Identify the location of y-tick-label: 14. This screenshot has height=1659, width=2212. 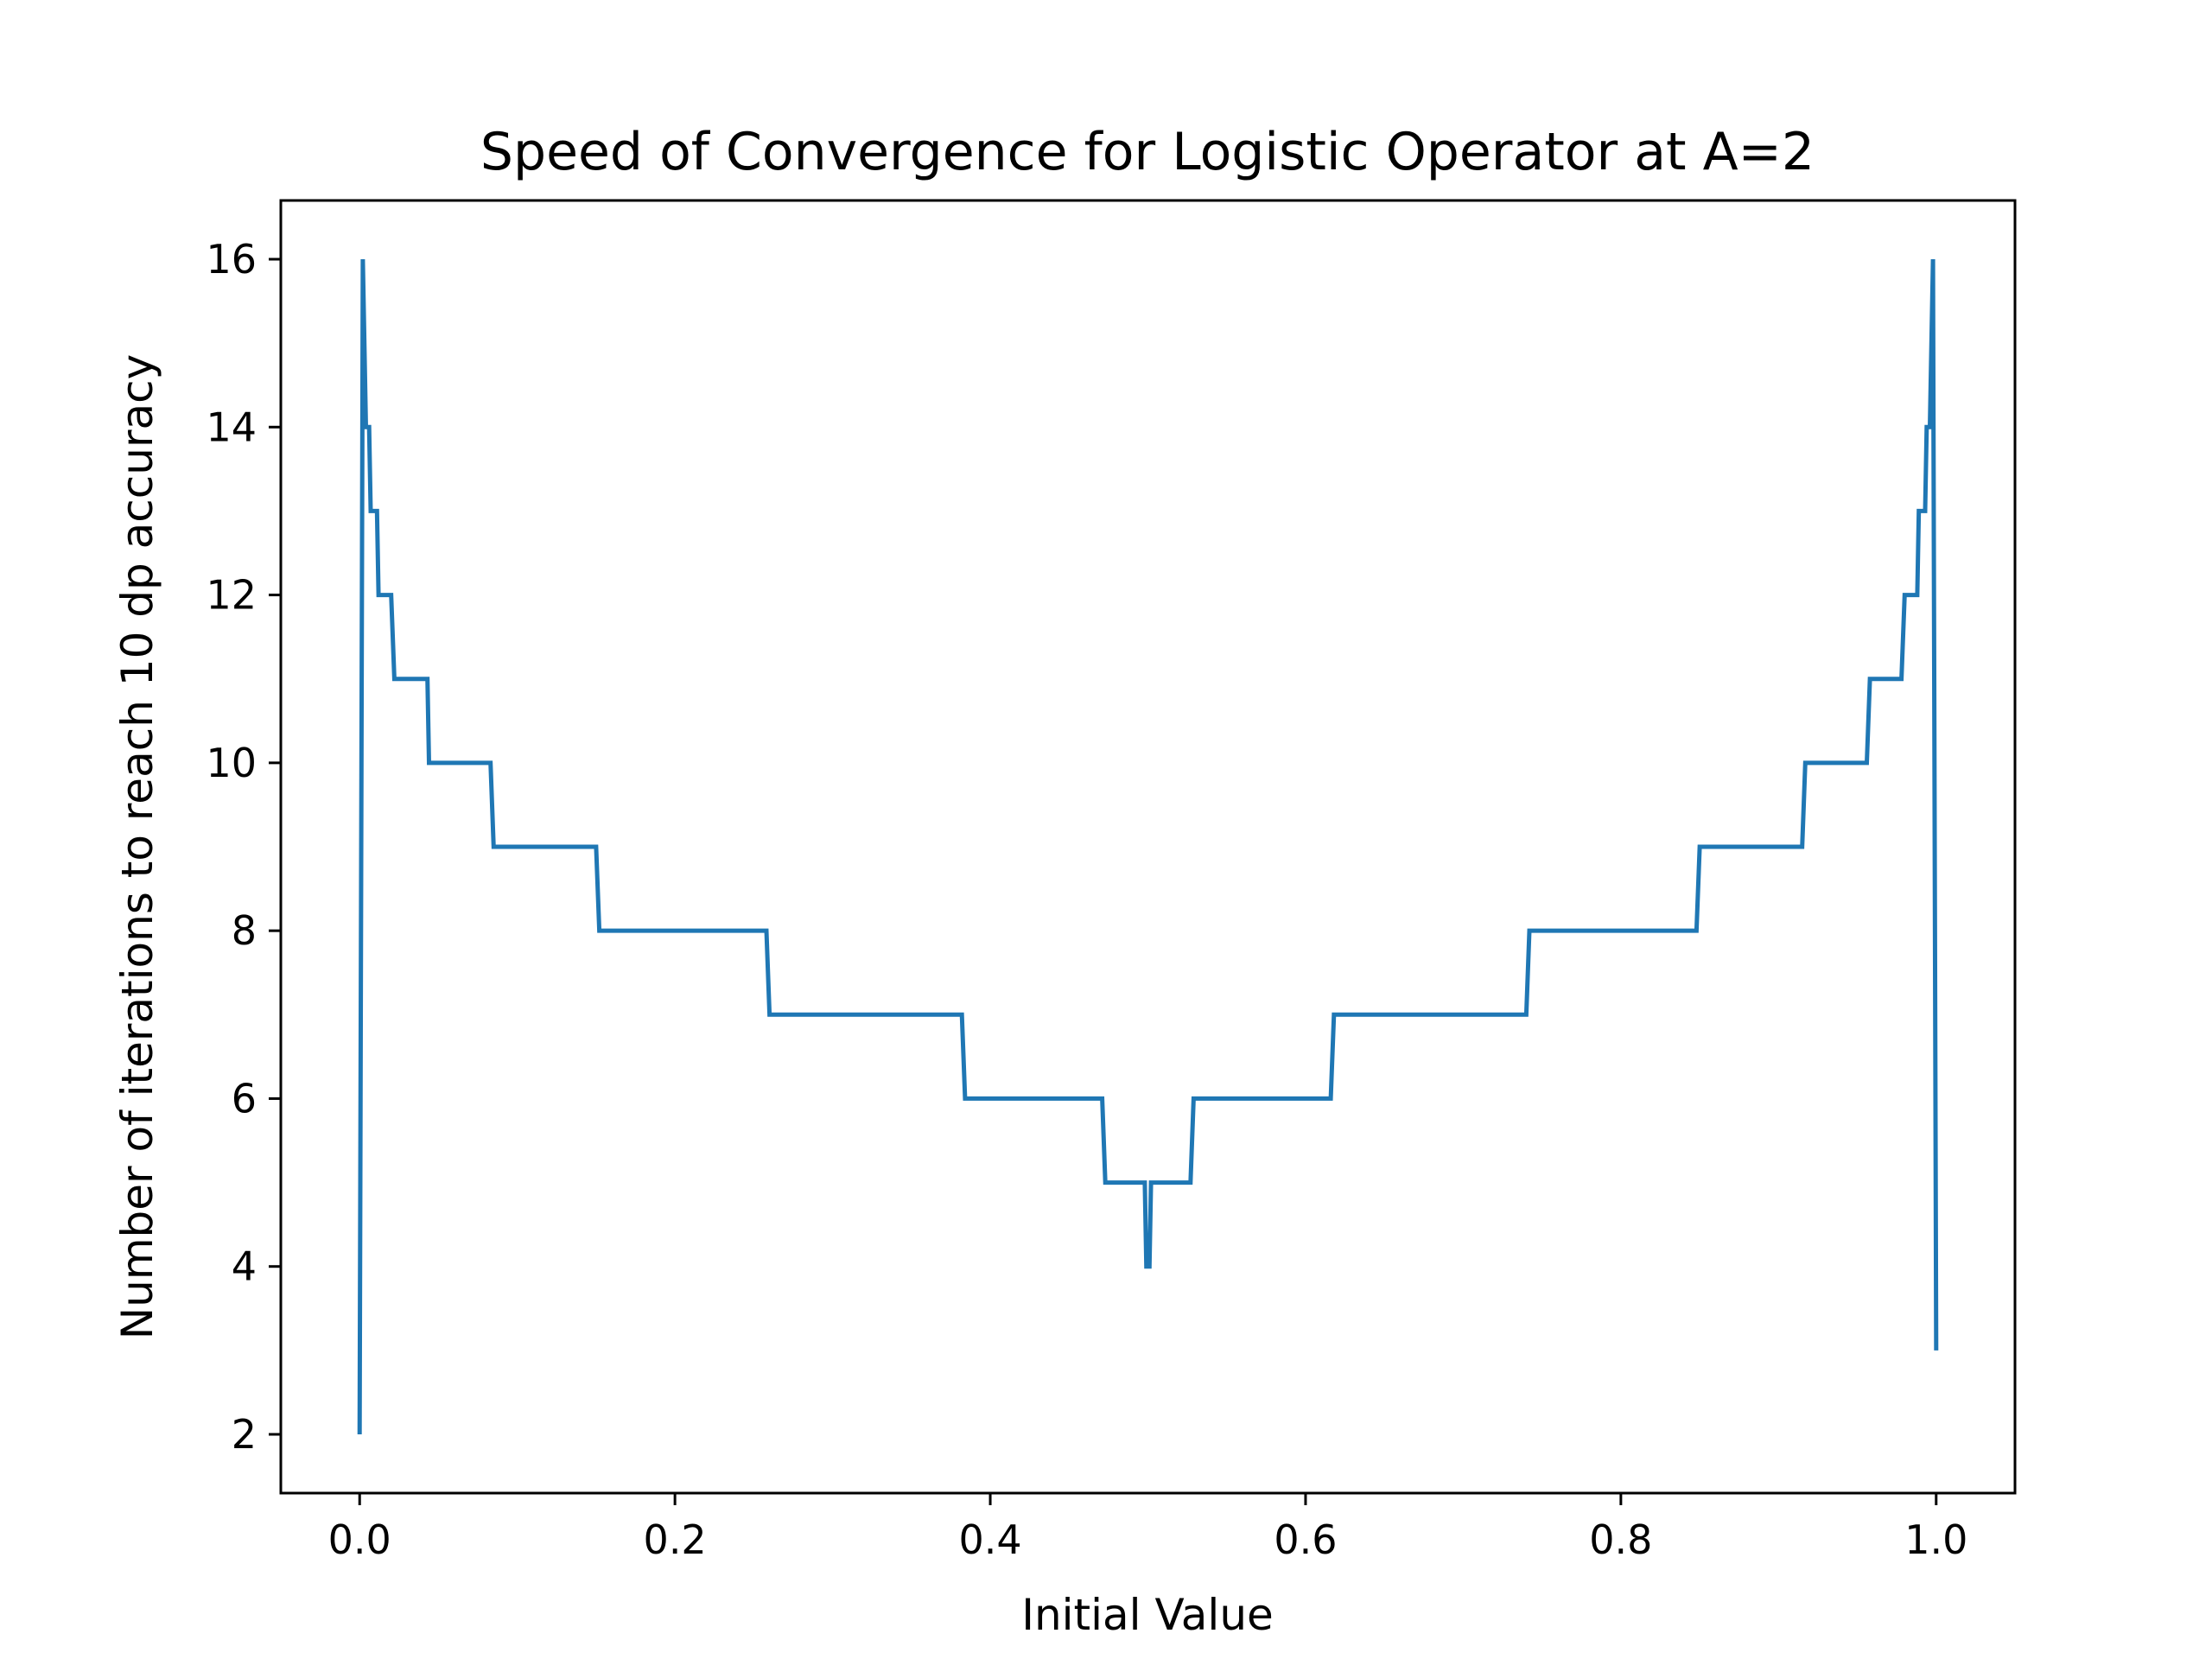
(232, 427).